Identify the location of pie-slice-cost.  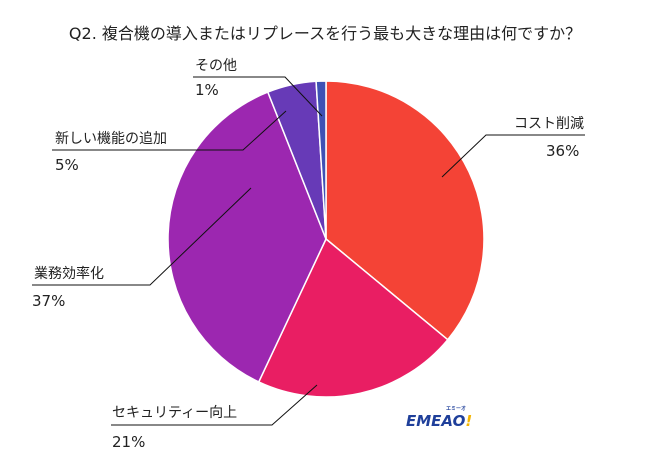
(405, 210).